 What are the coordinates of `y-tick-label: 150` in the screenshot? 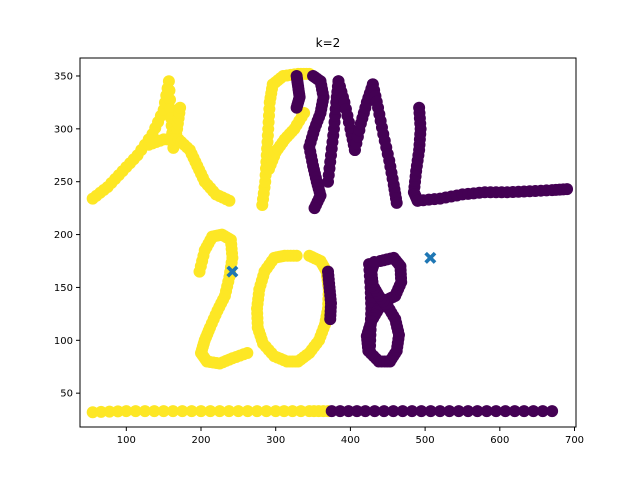 It's located at (63, 288).